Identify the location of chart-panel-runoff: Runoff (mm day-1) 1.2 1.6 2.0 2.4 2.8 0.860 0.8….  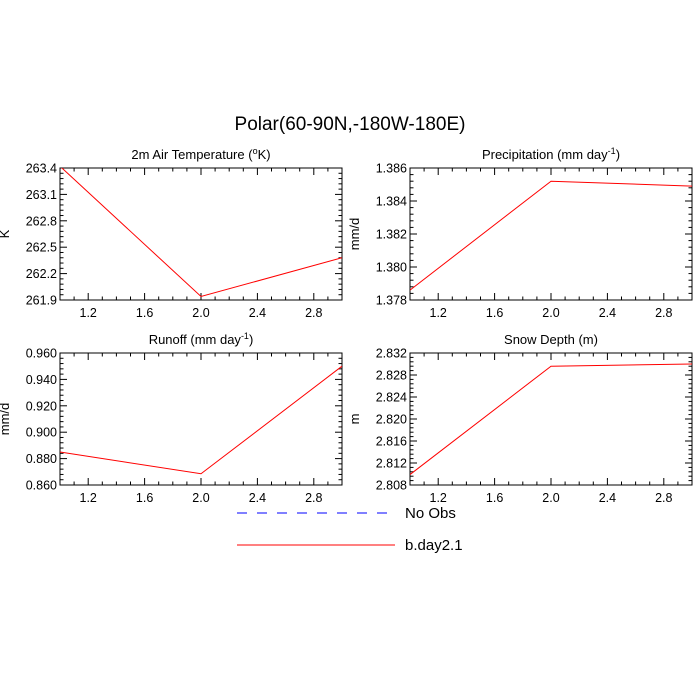
(171, 418).